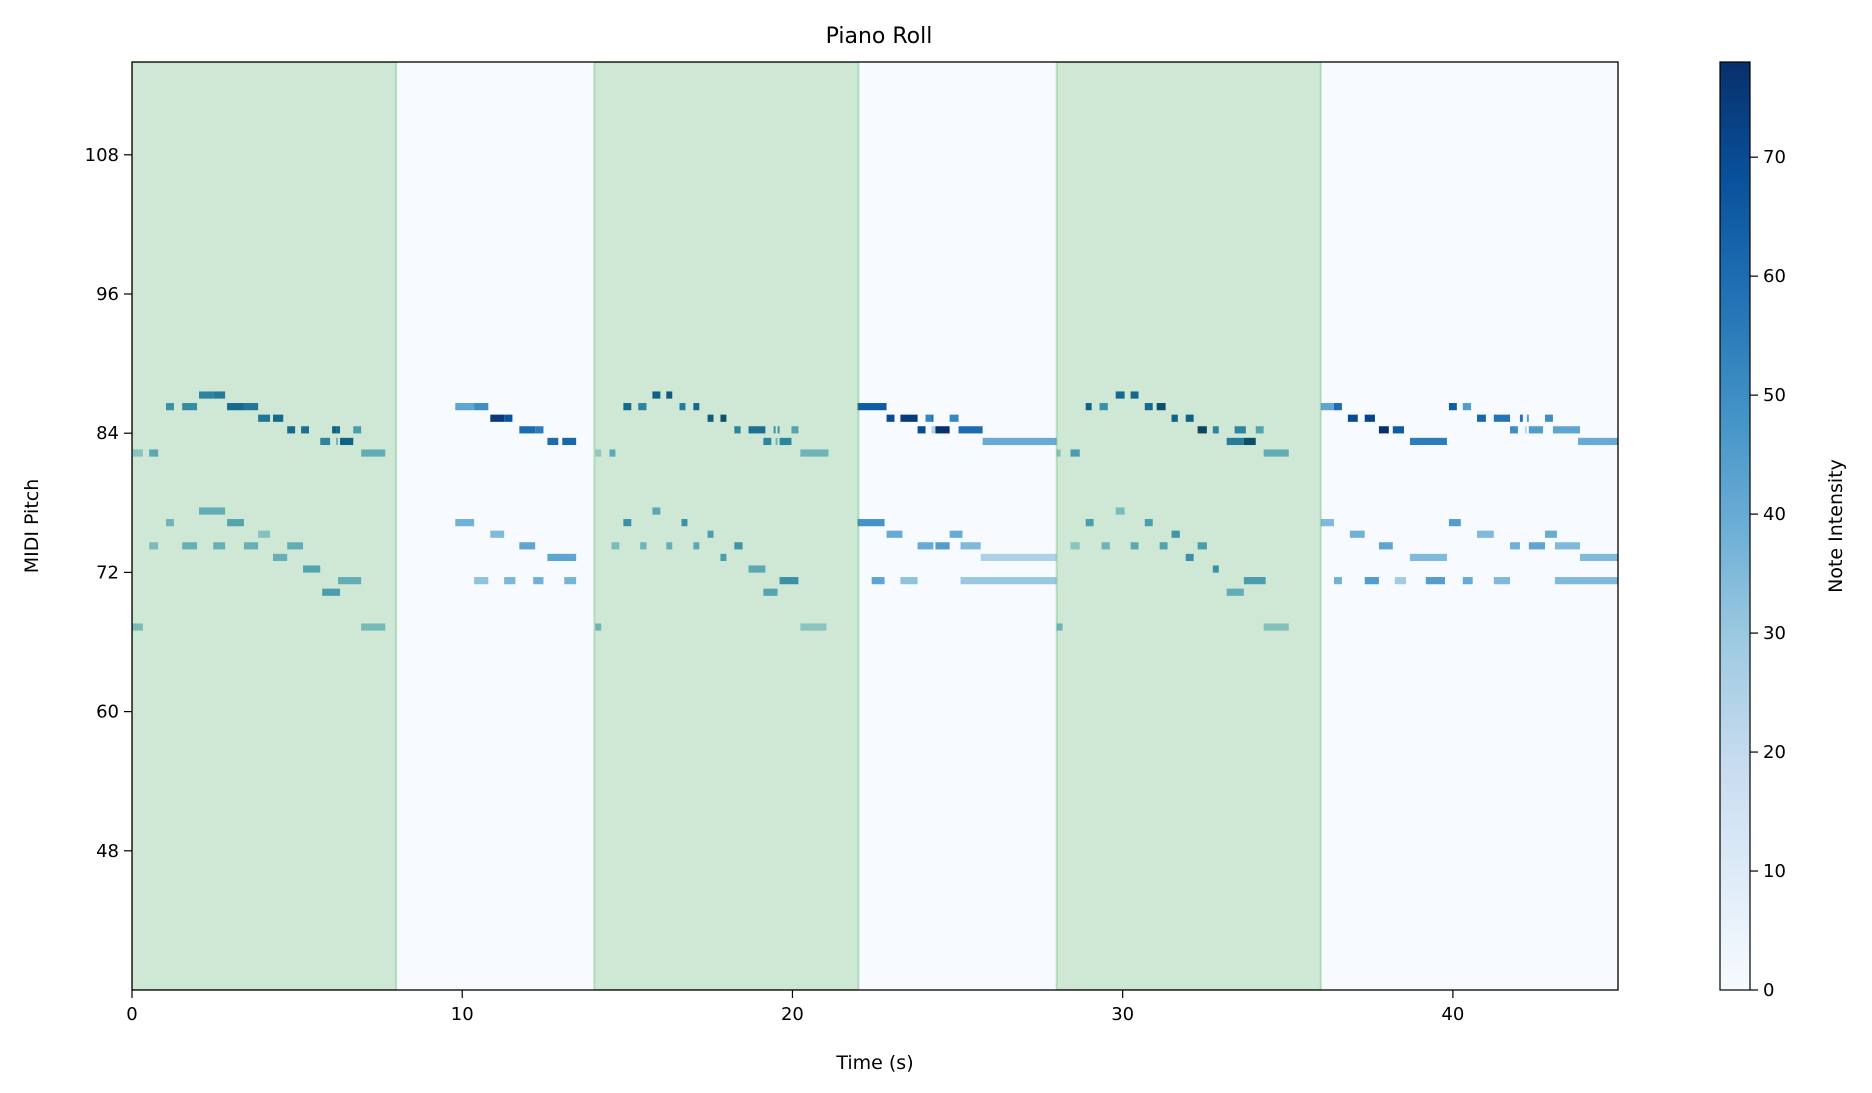  Describe the element at coordinates (131, 1014) in the screenshot. I see `x-tick-label: 0` at that location.